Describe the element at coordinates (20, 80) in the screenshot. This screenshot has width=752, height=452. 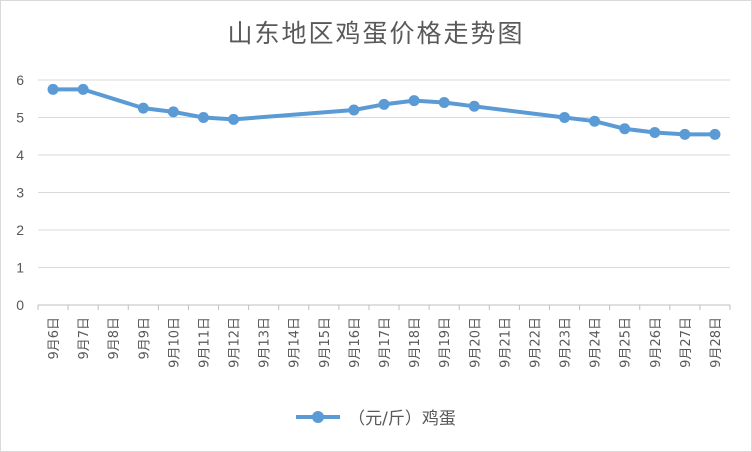
I see `y-tick-label-6: 6` at that location.